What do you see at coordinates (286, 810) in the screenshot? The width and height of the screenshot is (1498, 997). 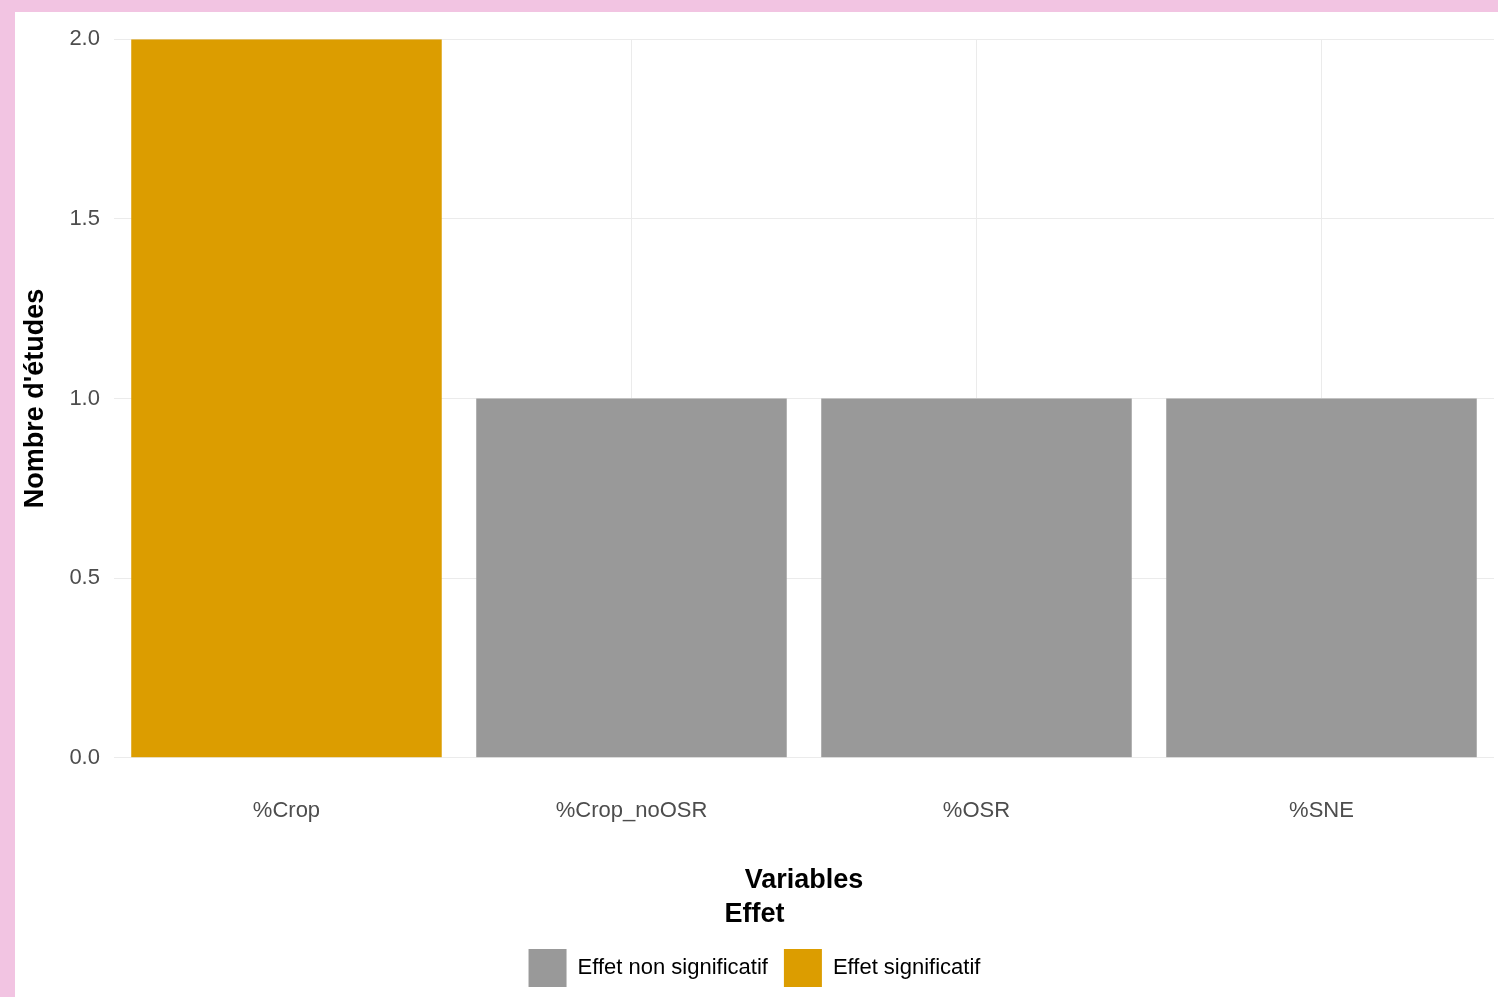 I see `x-tick-label: %Crop` at bounding box center [286, 810].